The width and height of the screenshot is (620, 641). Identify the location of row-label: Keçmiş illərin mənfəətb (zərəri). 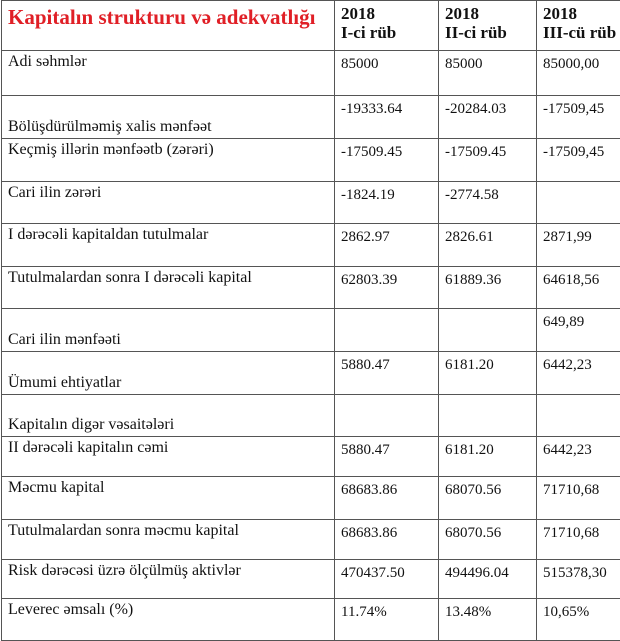
(168, 160).